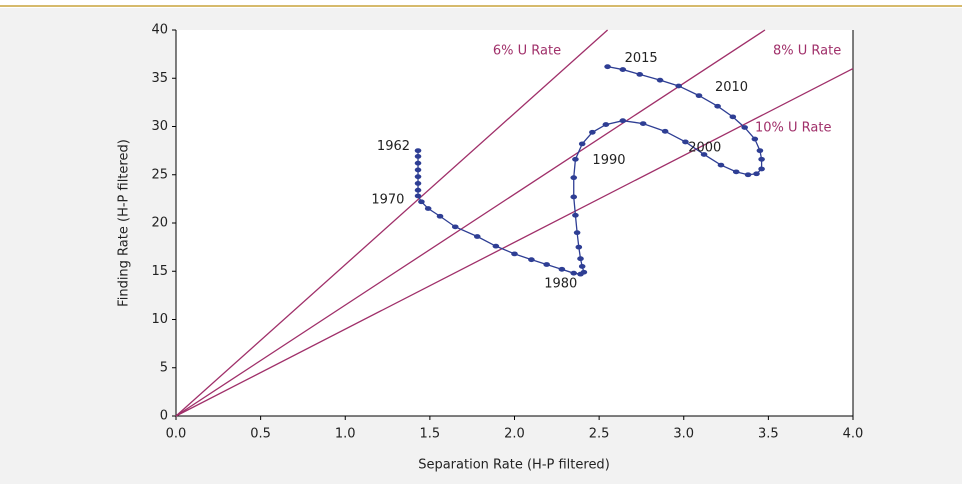 This screenshot has height=488, width=962. What do you see at coordinates (159, 174) in the screenshot?
I see `y-tick-label: 25` at bounding box center [159, 174].